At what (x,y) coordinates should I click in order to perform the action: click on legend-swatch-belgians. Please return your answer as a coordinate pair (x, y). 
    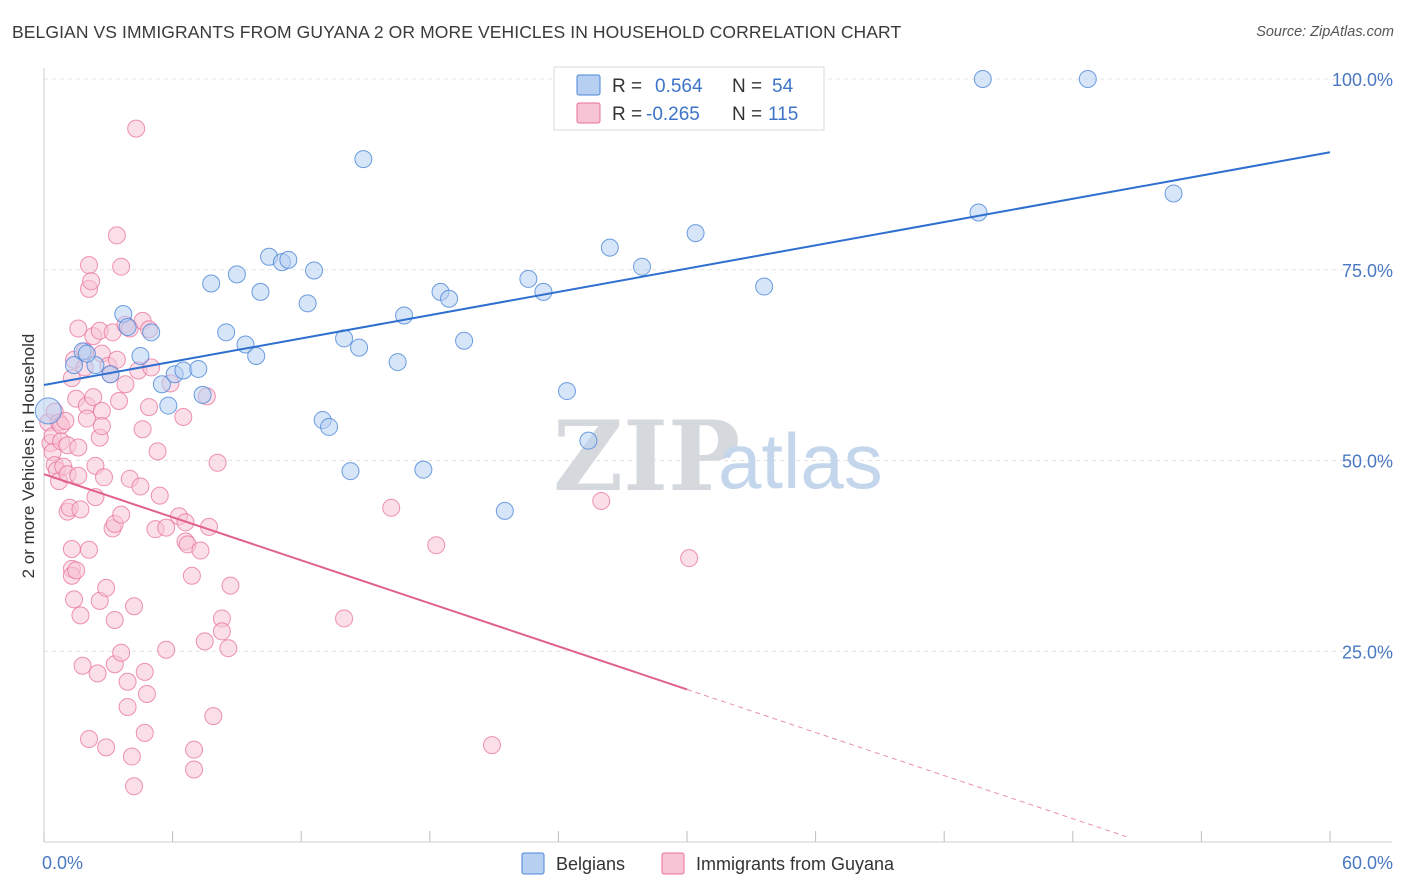
    Looking at the image, I should click on (588, 85).